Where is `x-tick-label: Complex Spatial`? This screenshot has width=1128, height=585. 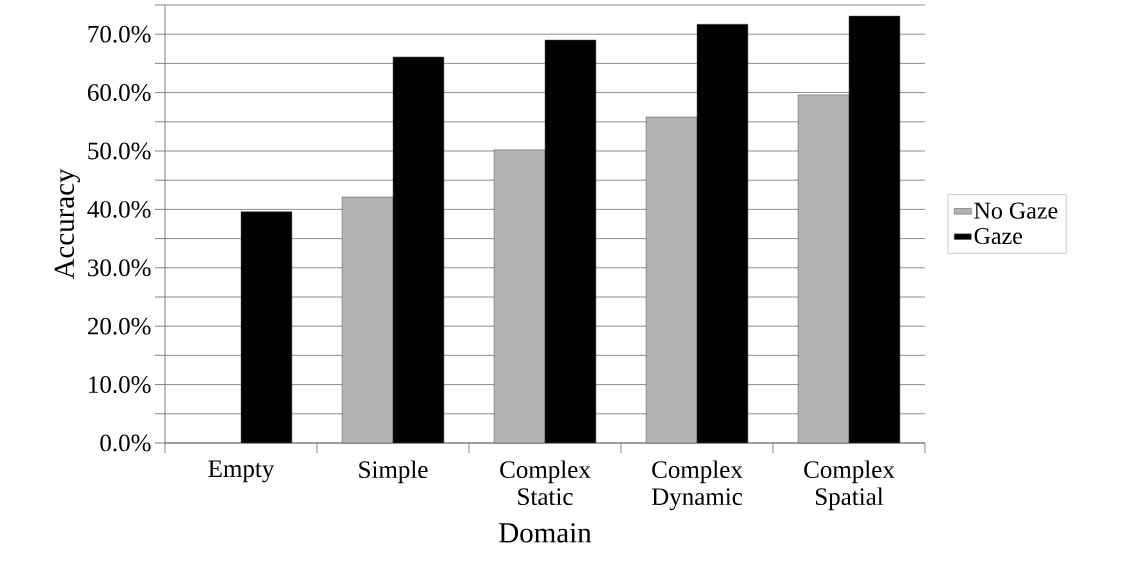
x-tick-label: Complex Spatial is located at coordinates (849, 485).